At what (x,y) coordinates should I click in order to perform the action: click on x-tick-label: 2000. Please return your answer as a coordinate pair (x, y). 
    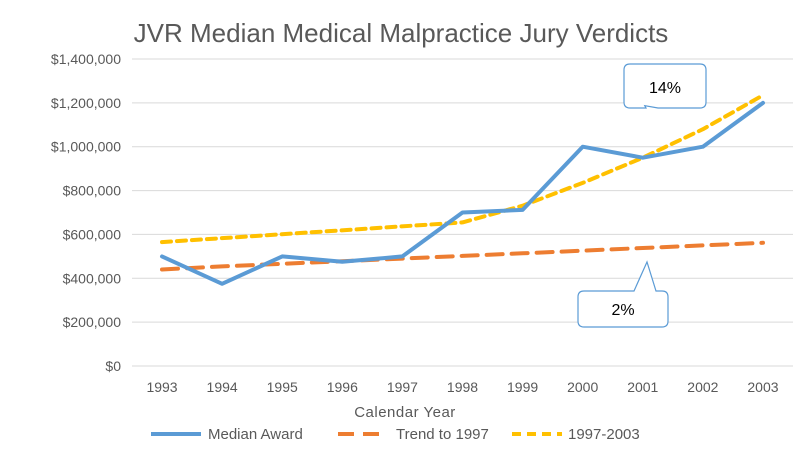
    Looking at the image, I should click on (582, 387).